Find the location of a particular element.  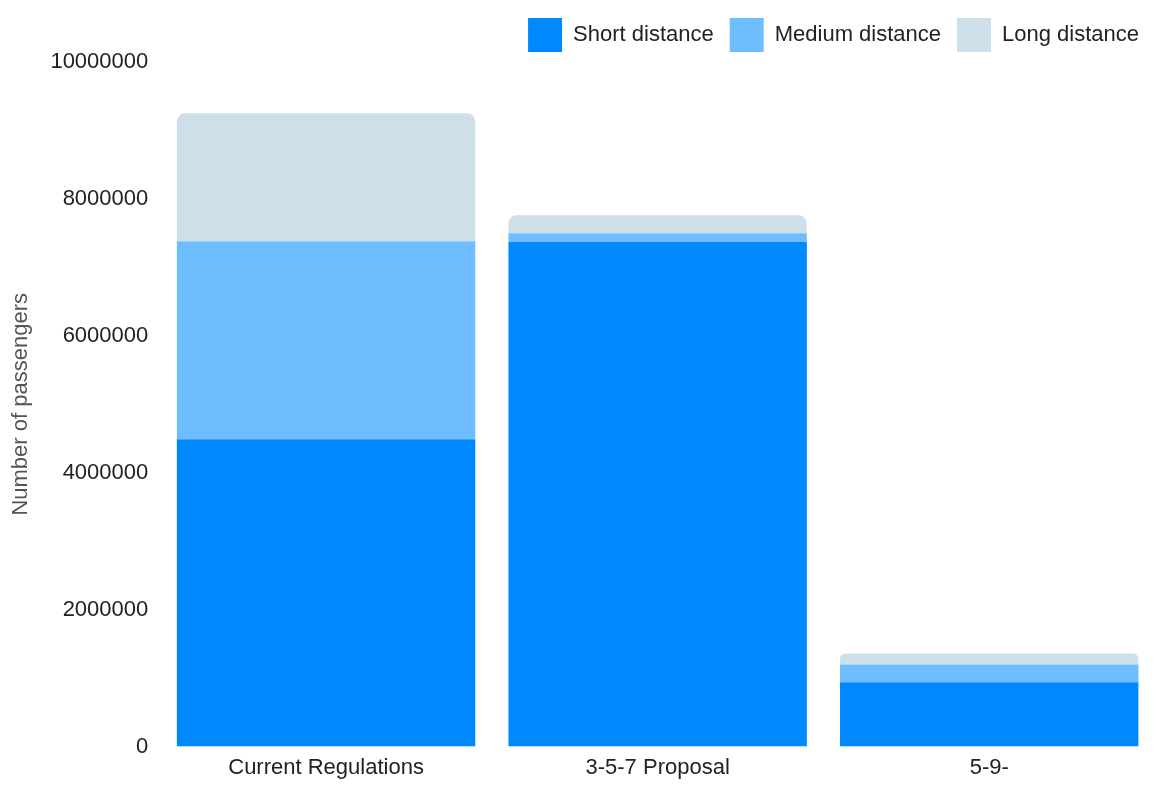

x-tick-label: 3-5-7 Proposal is located at coordinates (657, 766).